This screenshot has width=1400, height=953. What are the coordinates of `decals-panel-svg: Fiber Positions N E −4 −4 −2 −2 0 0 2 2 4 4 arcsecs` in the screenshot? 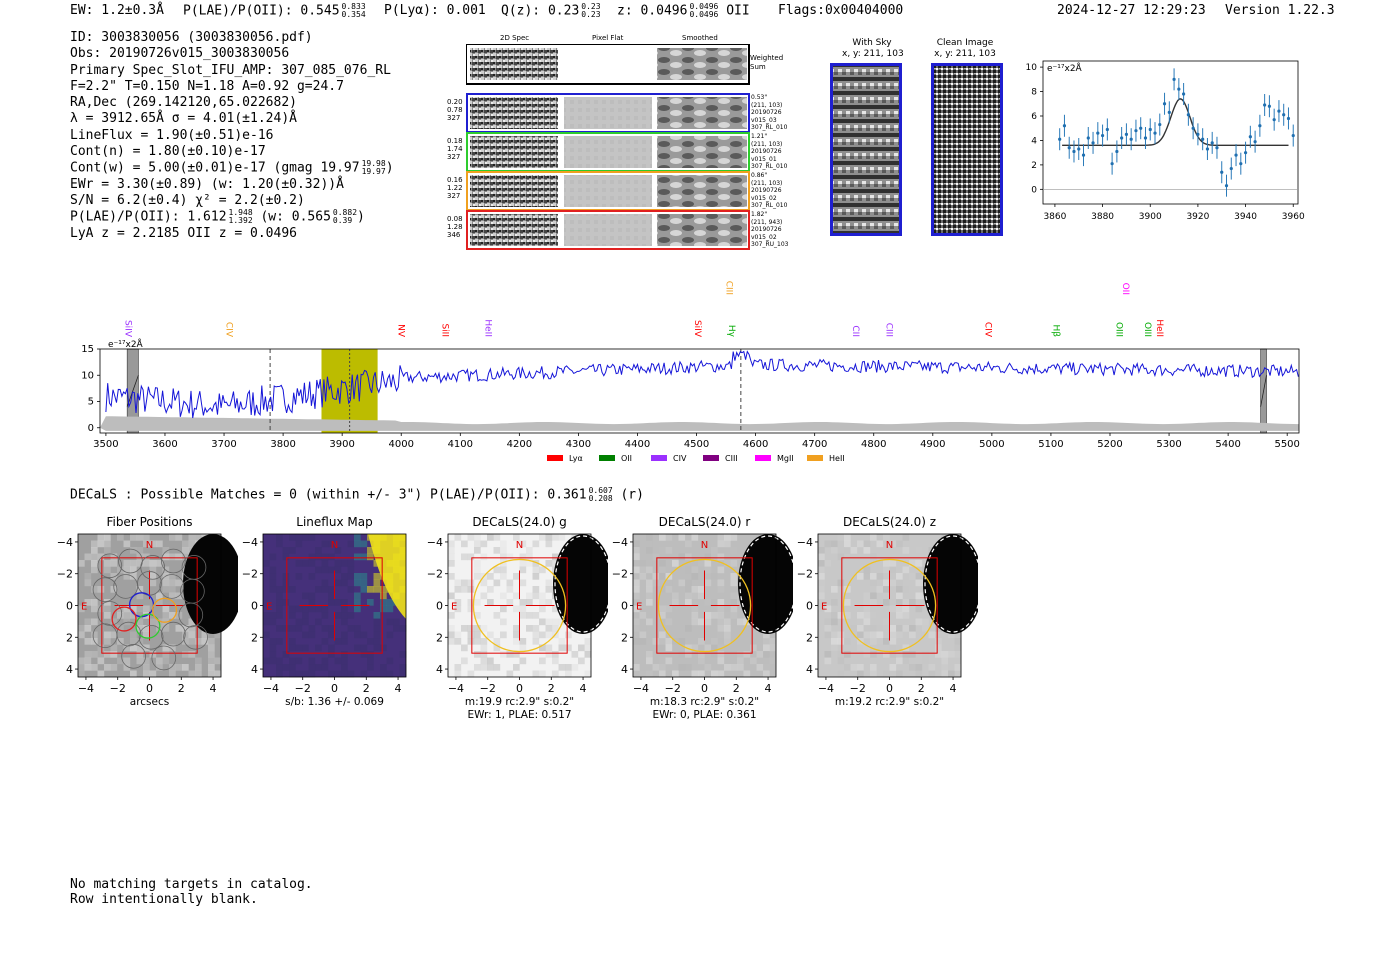 It's located at (150, 611).